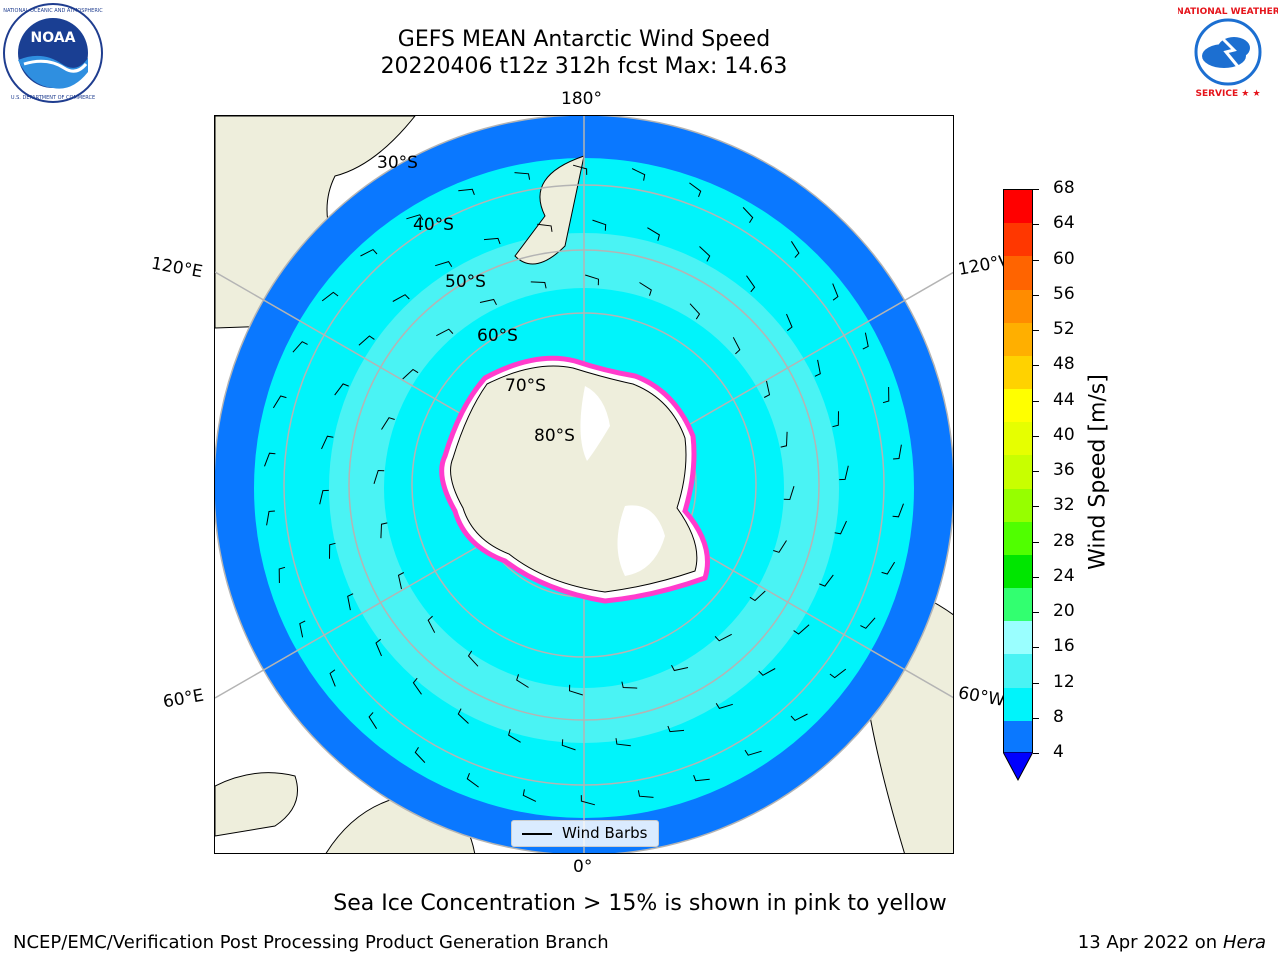  What do you see at coordinates (605, 833) in the screenshot?
I see `legend-label: Wind Barbs` at bounding box center [605, 833].